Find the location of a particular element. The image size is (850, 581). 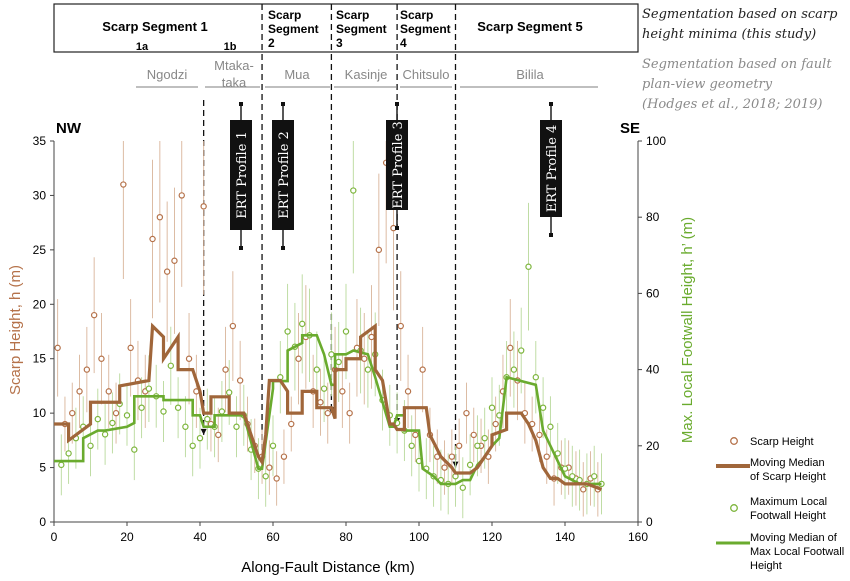

legend-median-scarp-label-1: Moving Median is located at coordinates (787, 463).